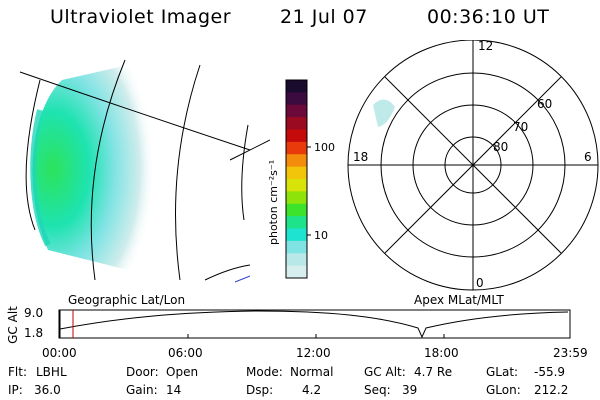 Image resolution: width=600 pixels, height=400 pixels. I want to click on altitude-curve, so click(314, 324).